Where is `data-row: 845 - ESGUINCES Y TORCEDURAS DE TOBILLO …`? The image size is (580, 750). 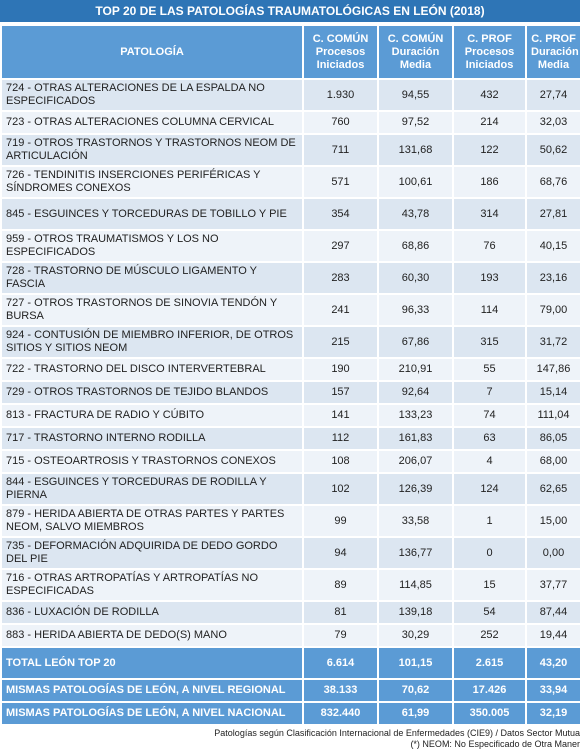
data-row: 845 - ESGUINCES Y TORCEDURAS DE TOBILLO … is located at coordinates (290, 214).